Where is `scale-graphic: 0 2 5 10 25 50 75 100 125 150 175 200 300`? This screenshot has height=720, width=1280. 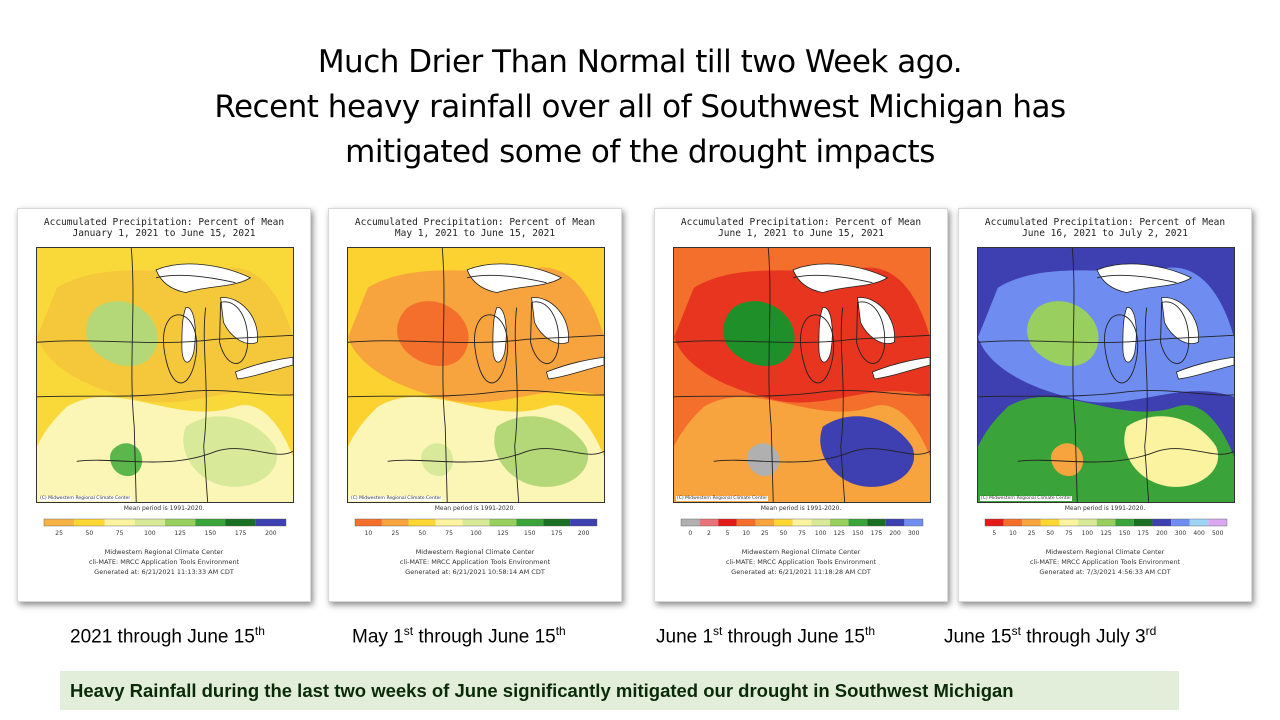
scale-graphic: 0 2 5 10 25 50 75 100 125 150 175 200 300 is located at coordinates (802, 527).